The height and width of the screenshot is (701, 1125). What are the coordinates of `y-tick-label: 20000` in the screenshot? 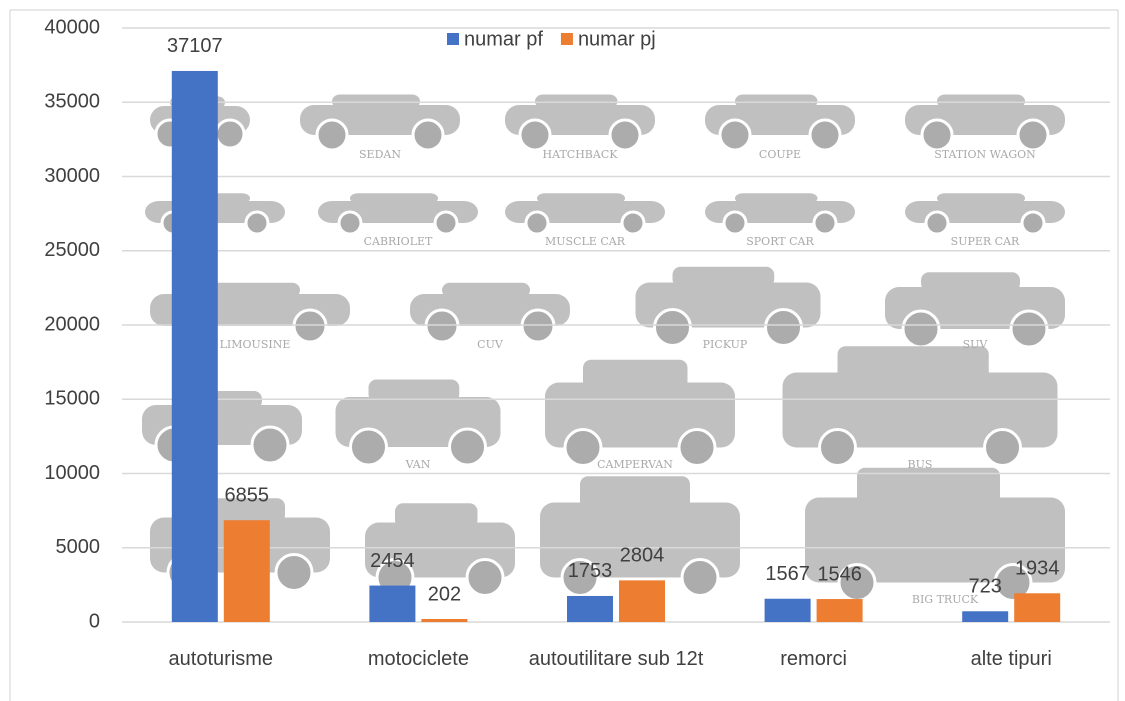 It's located at (72, 324).